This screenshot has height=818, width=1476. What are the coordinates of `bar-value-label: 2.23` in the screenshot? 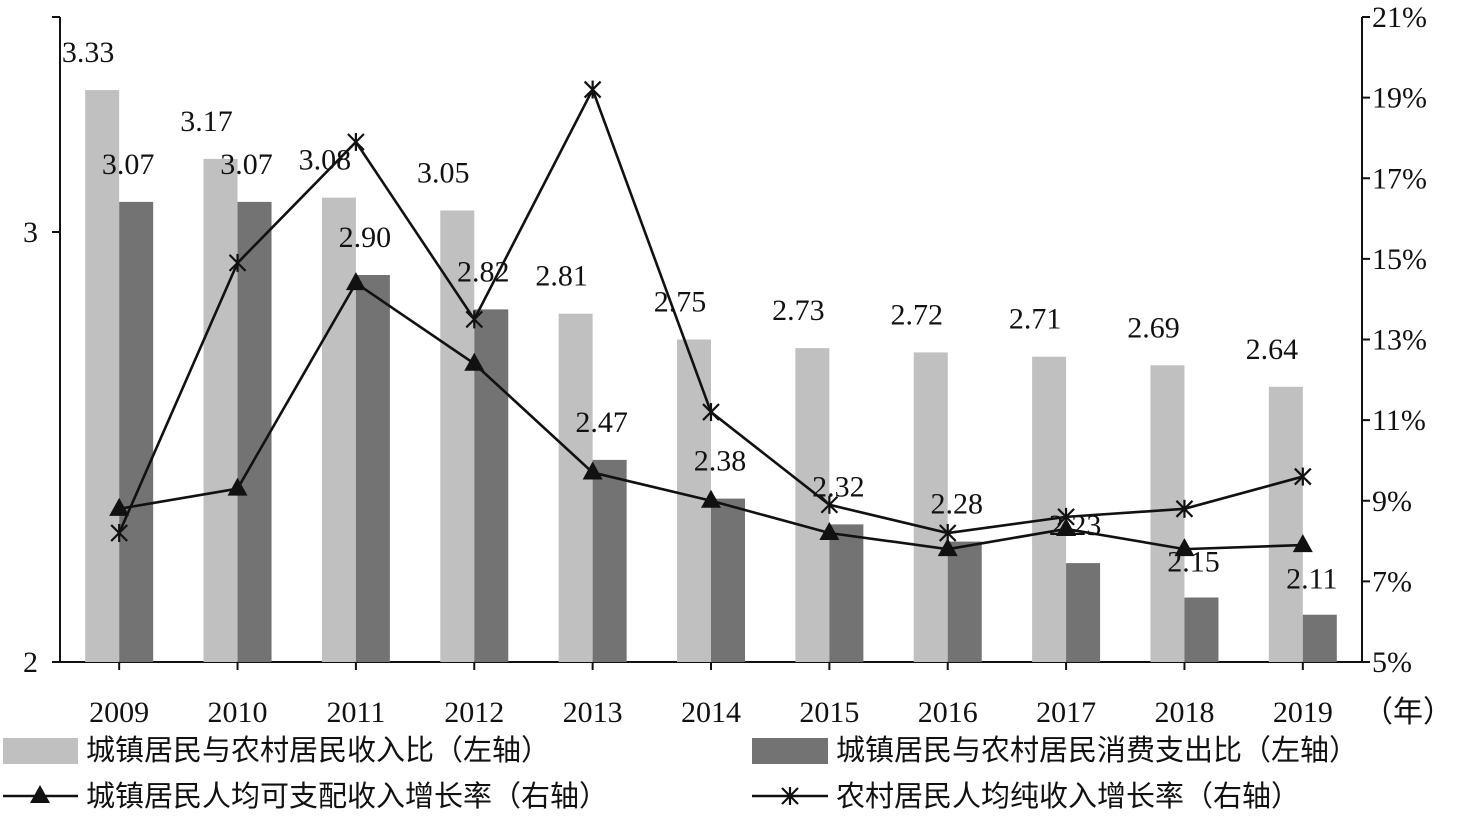 It's located at (1075, 525).